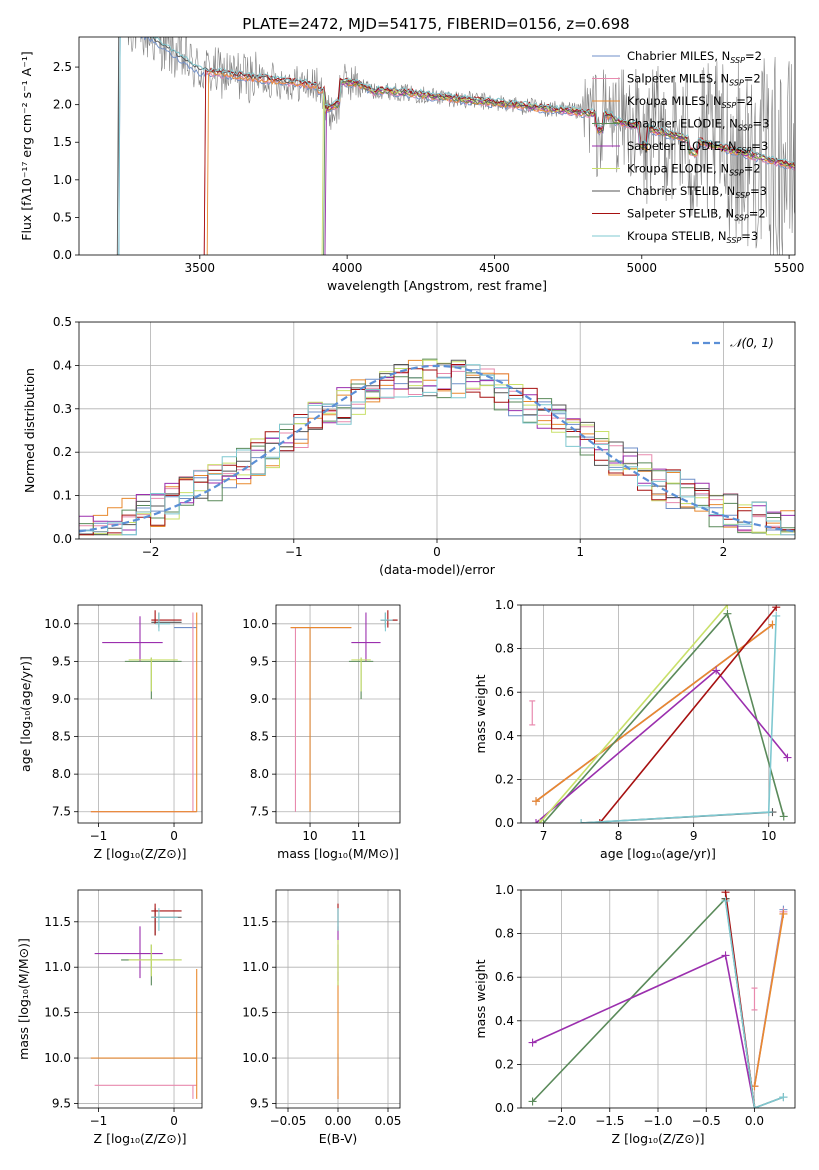 This screenshot has height=1170, width=819. Describe the element at coordinates (25, 714) in the screenshot. I see `age-vs-Z-ylabel: age [log₁₀(age/yr)]` at that location.